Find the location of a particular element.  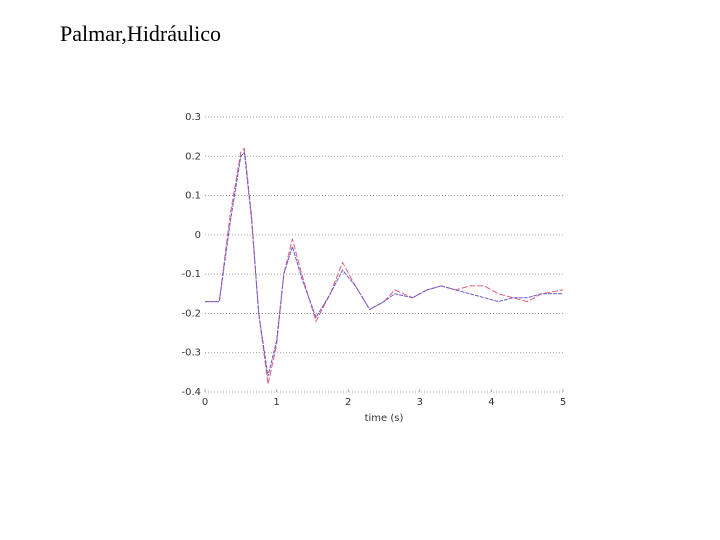

x-tick-label: 4 is located at coordinates (491, 402).